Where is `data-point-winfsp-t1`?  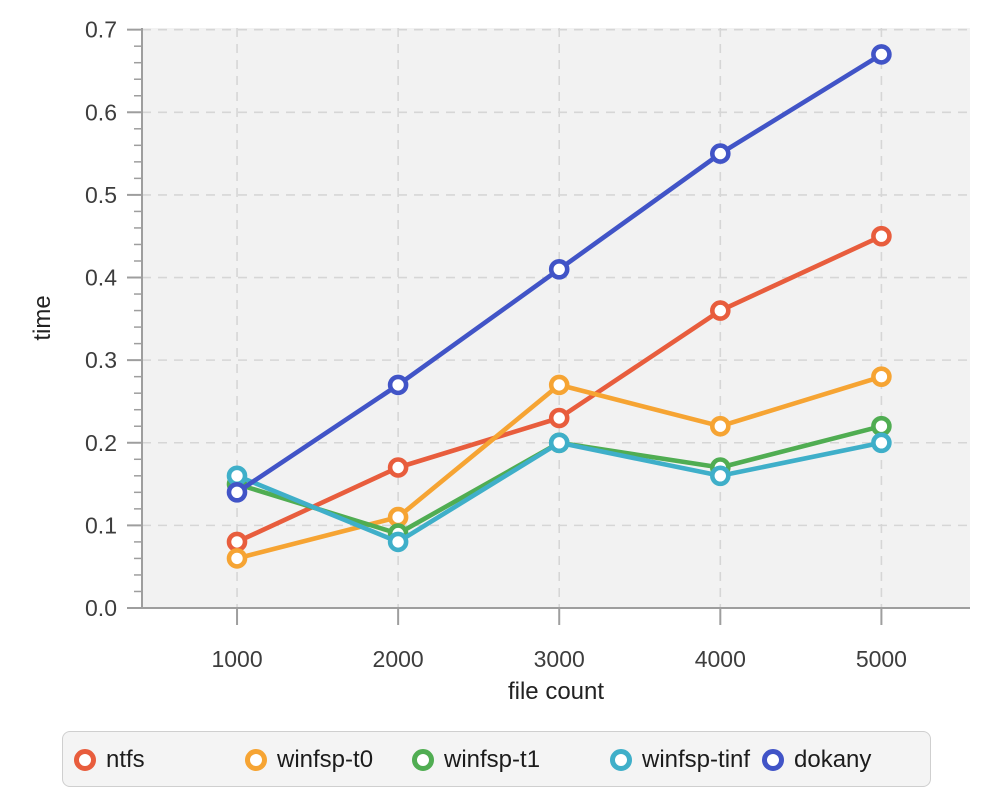 data-point-winfsp-t1 is located at coordinates (881, 426).